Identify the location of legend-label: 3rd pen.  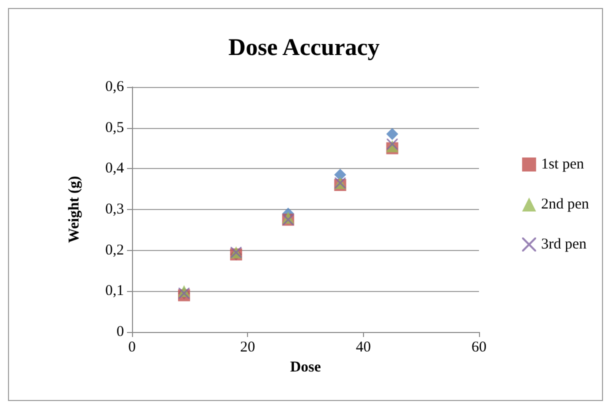
(564, 244).